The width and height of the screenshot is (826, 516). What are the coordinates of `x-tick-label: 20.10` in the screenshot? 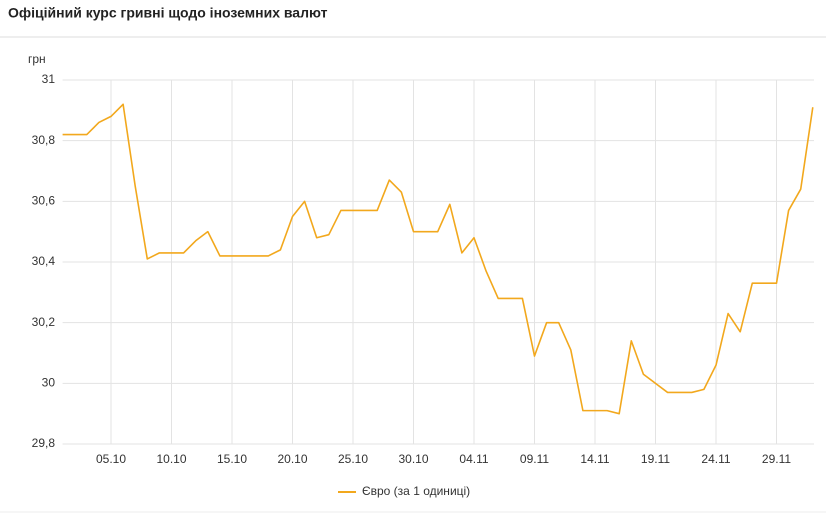 It's located at (292, 459).